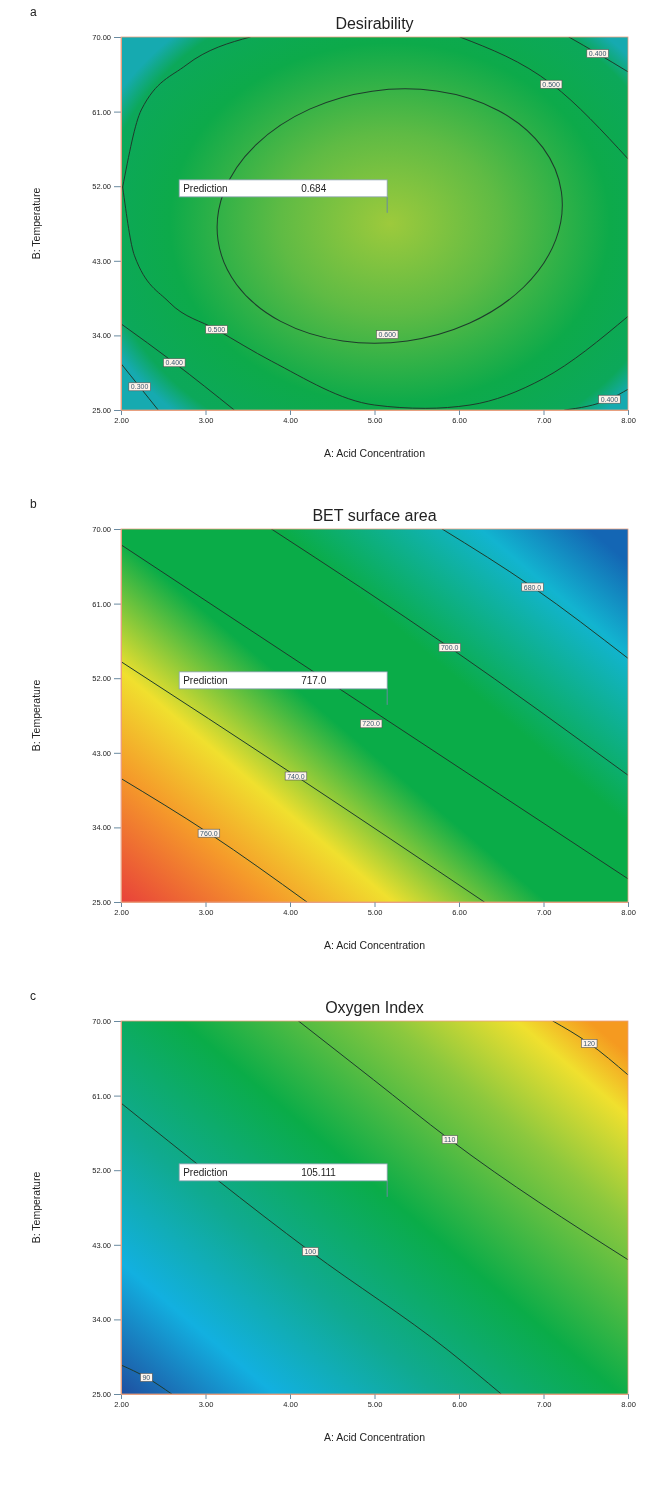 This screenshot has height=1511, width=646. What do you see at coordinates (319, 1173) in the screenshot?
I see `annotation: 105.111` at bounding box center [319, 1173].